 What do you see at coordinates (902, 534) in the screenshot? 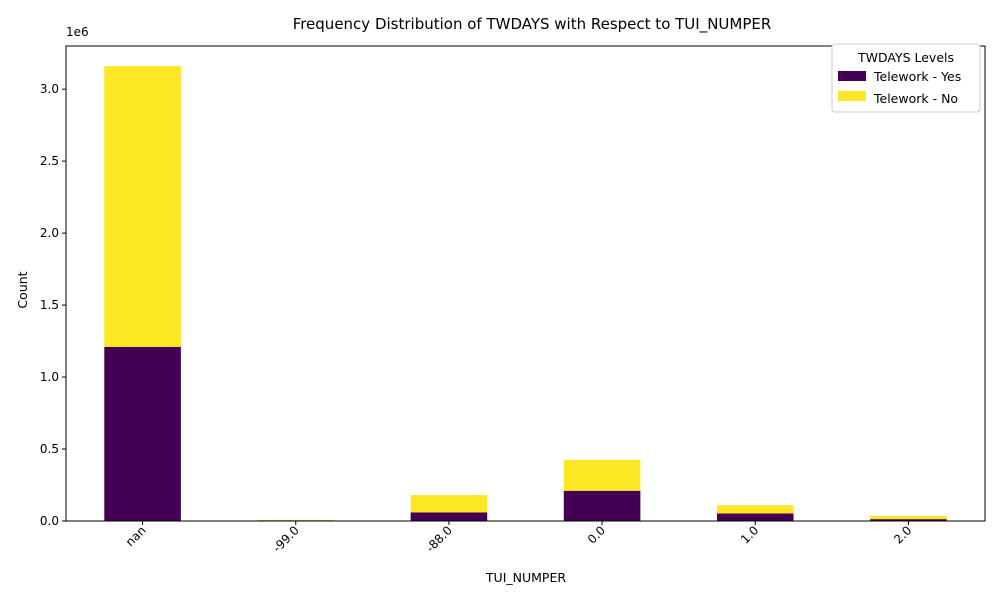
I see `x-tick-label-5: 2.0` at bounding box center [902, 534].